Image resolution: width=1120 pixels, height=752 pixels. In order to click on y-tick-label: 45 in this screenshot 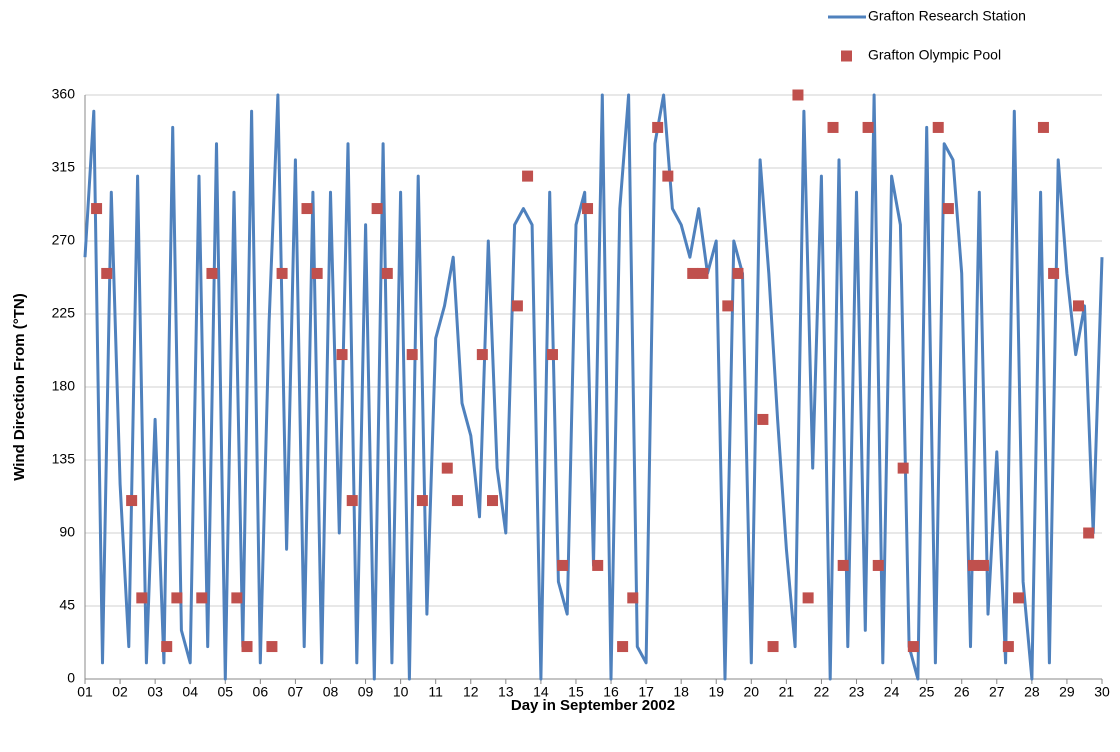, I will do `click(67, 605)`.